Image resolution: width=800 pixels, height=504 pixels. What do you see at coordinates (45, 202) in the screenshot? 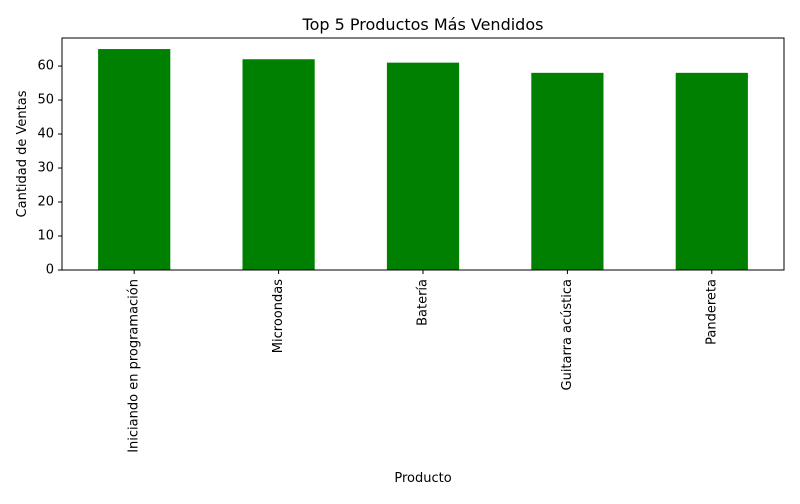
I see `y-tick-label: 20` at bounding box center [45, 202].